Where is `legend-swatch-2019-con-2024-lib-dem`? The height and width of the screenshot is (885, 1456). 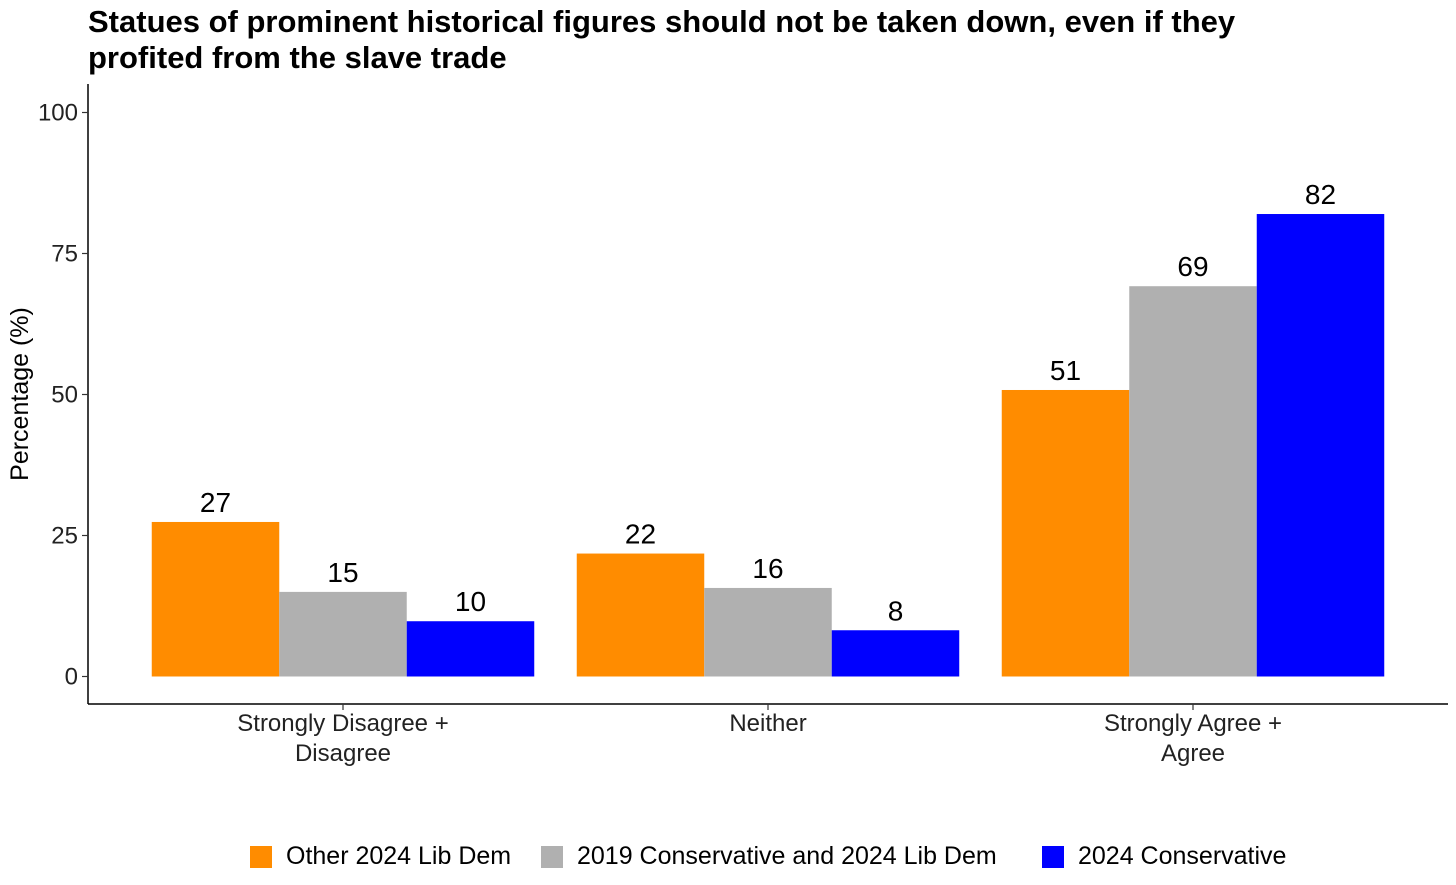 legend-swatch-2019-con-2024-lib-dem is located at coordinates (552, 856).